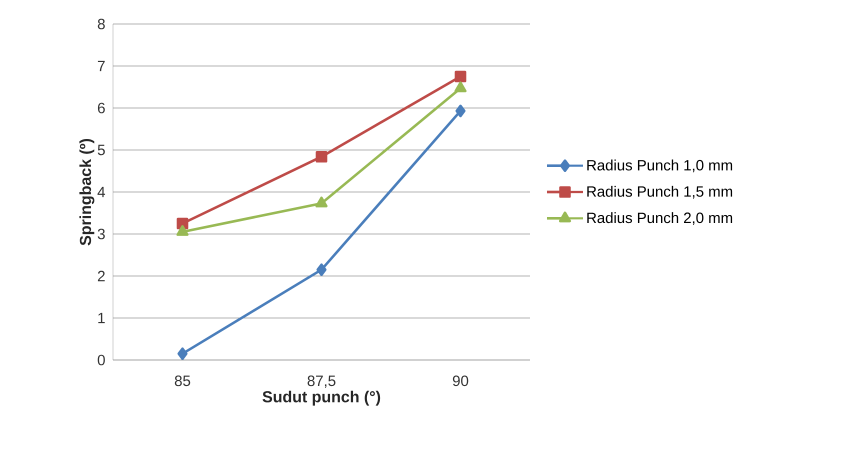  What do you see at coordinates (101, 66) in the screenshot?
I see `y-tick-label: 7` at bounding box center [101, 66].